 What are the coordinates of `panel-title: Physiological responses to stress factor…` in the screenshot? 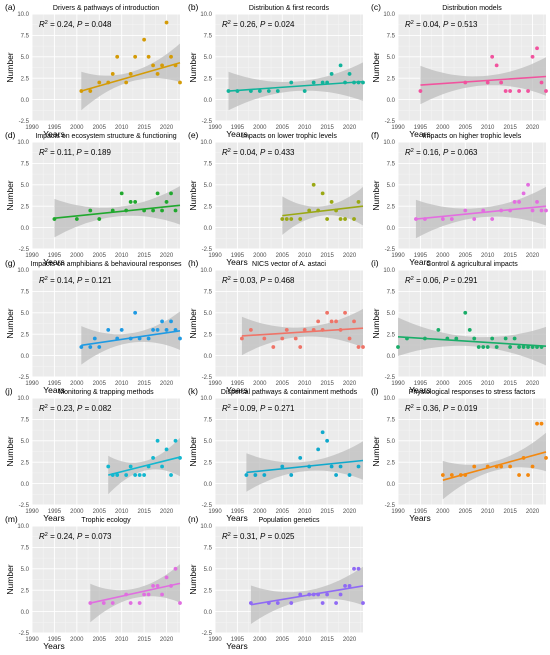 It's located at (472, 392).